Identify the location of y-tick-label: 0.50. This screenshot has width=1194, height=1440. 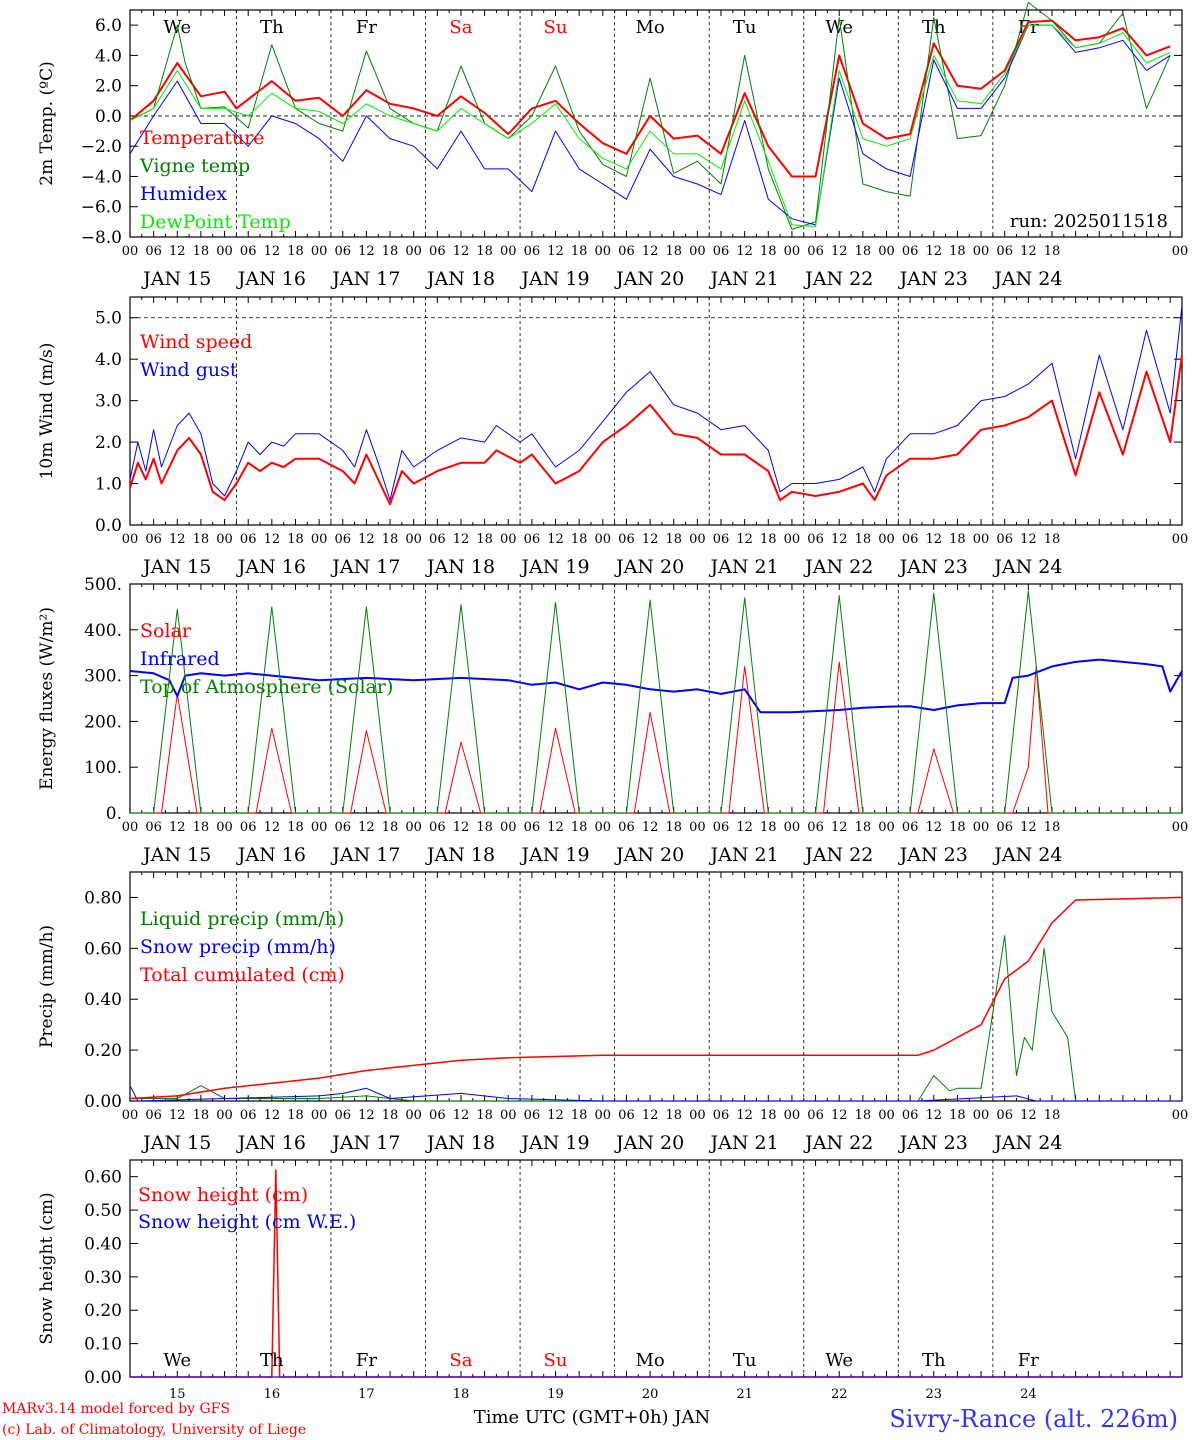
(103, 1211).